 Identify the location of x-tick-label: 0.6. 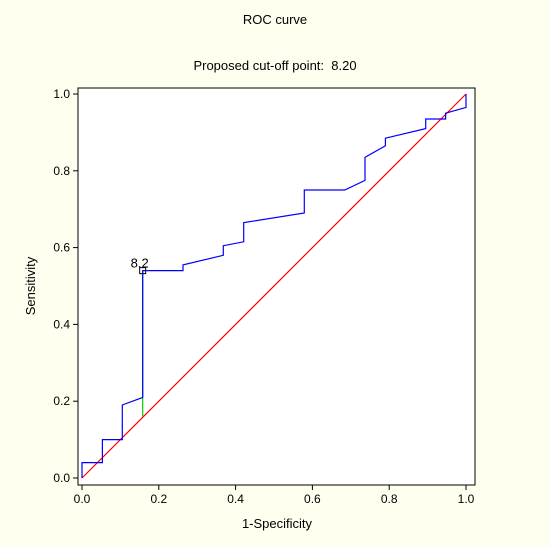
(312, 499).